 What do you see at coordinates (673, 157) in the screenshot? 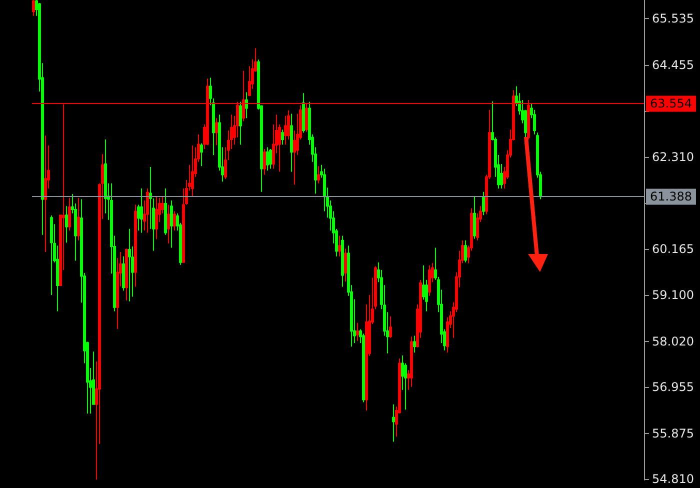
I see `y-tick-label: 62.310` at bounding box center [673, 157].